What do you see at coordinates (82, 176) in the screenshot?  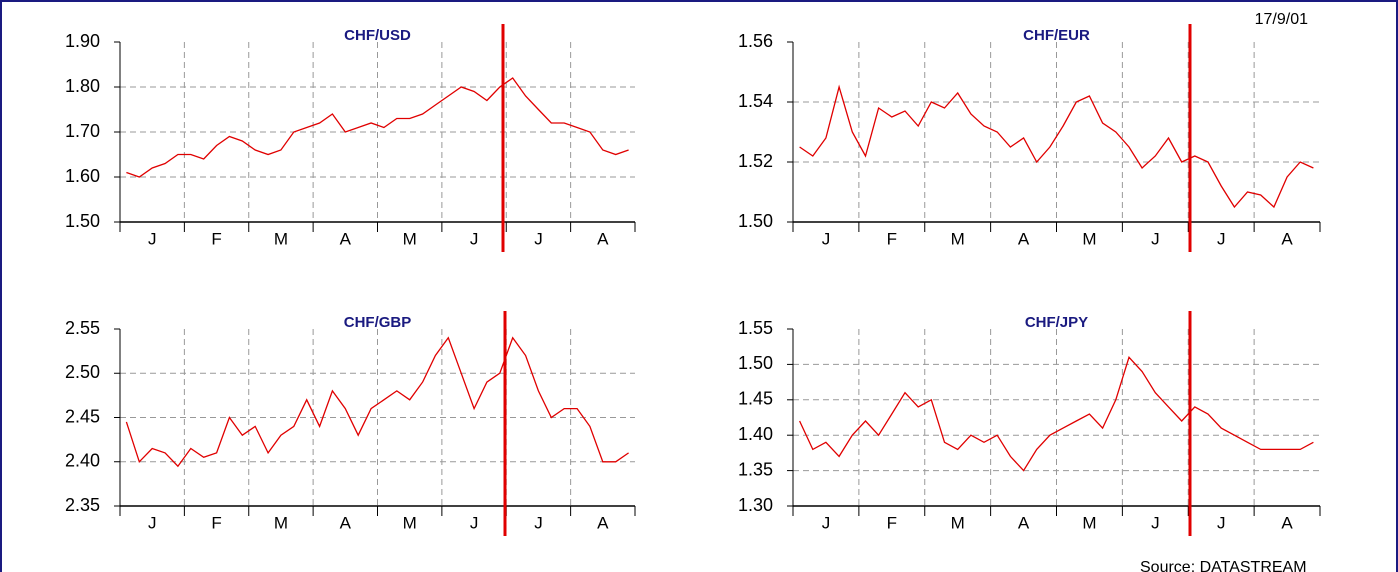 I see `y-tick-label: 1.60` at bounding box center [82, 176].